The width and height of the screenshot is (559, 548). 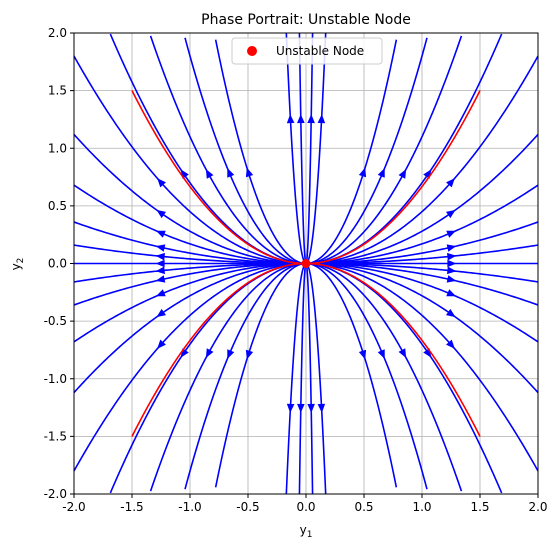 What do you see at coordinates (55, 379) in the screenshot?
I see `y-tick-label: -1.0` at bounding box center [55, 379].